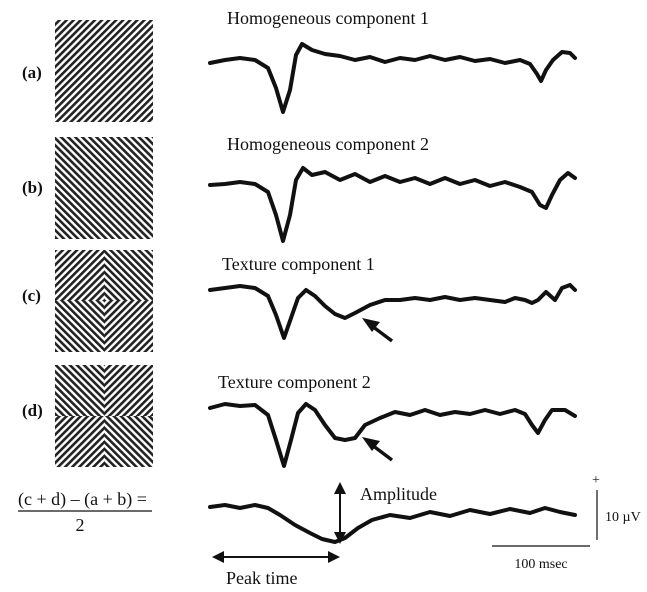 The width and height of the screenshot is (647, 592). I want to click on difference-waveform, so click(392, 523).